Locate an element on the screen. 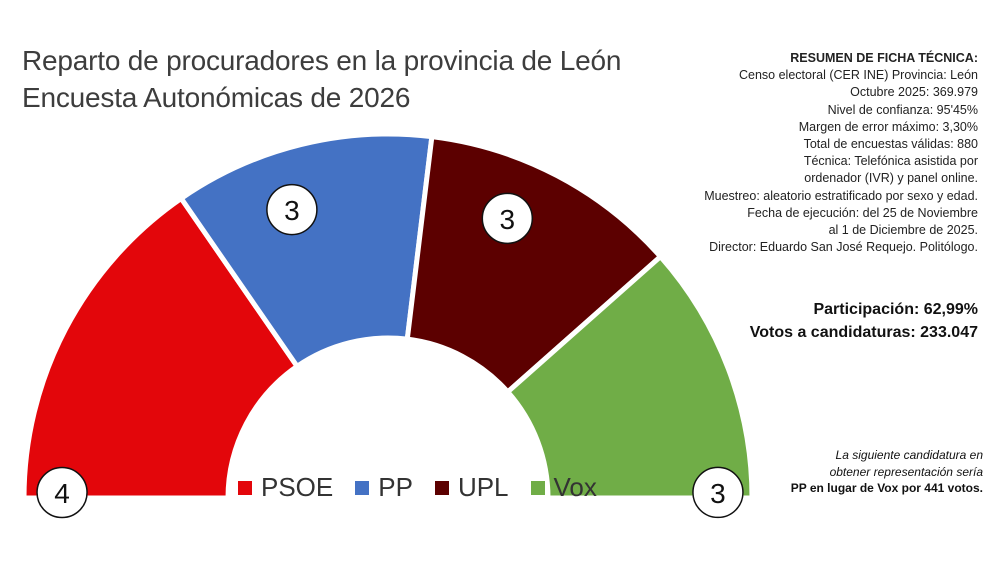  legend-label: PP is located at coordinates (395, 487).